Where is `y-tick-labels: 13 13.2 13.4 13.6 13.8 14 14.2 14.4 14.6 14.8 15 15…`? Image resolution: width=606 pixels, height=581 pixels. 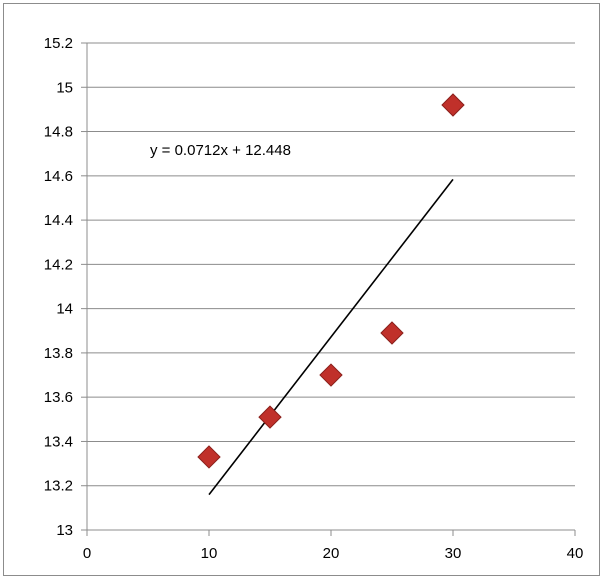
y-tick-labels: 13 13.2 13.4 13.6 13.8 14 14.2 14.4 14.6 14.8 15 15… is located at coordinates (58, 287).